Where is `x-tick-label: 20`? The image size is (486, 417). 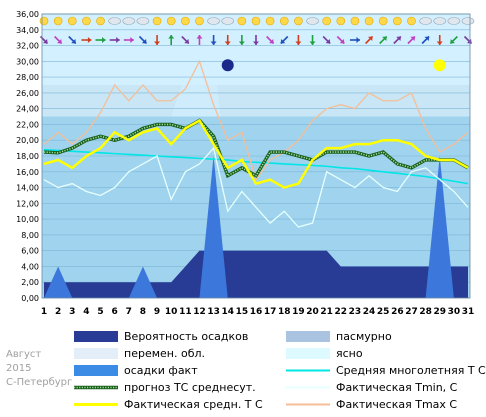
x-tick-label: 20 is located at coordinates (312, 312).